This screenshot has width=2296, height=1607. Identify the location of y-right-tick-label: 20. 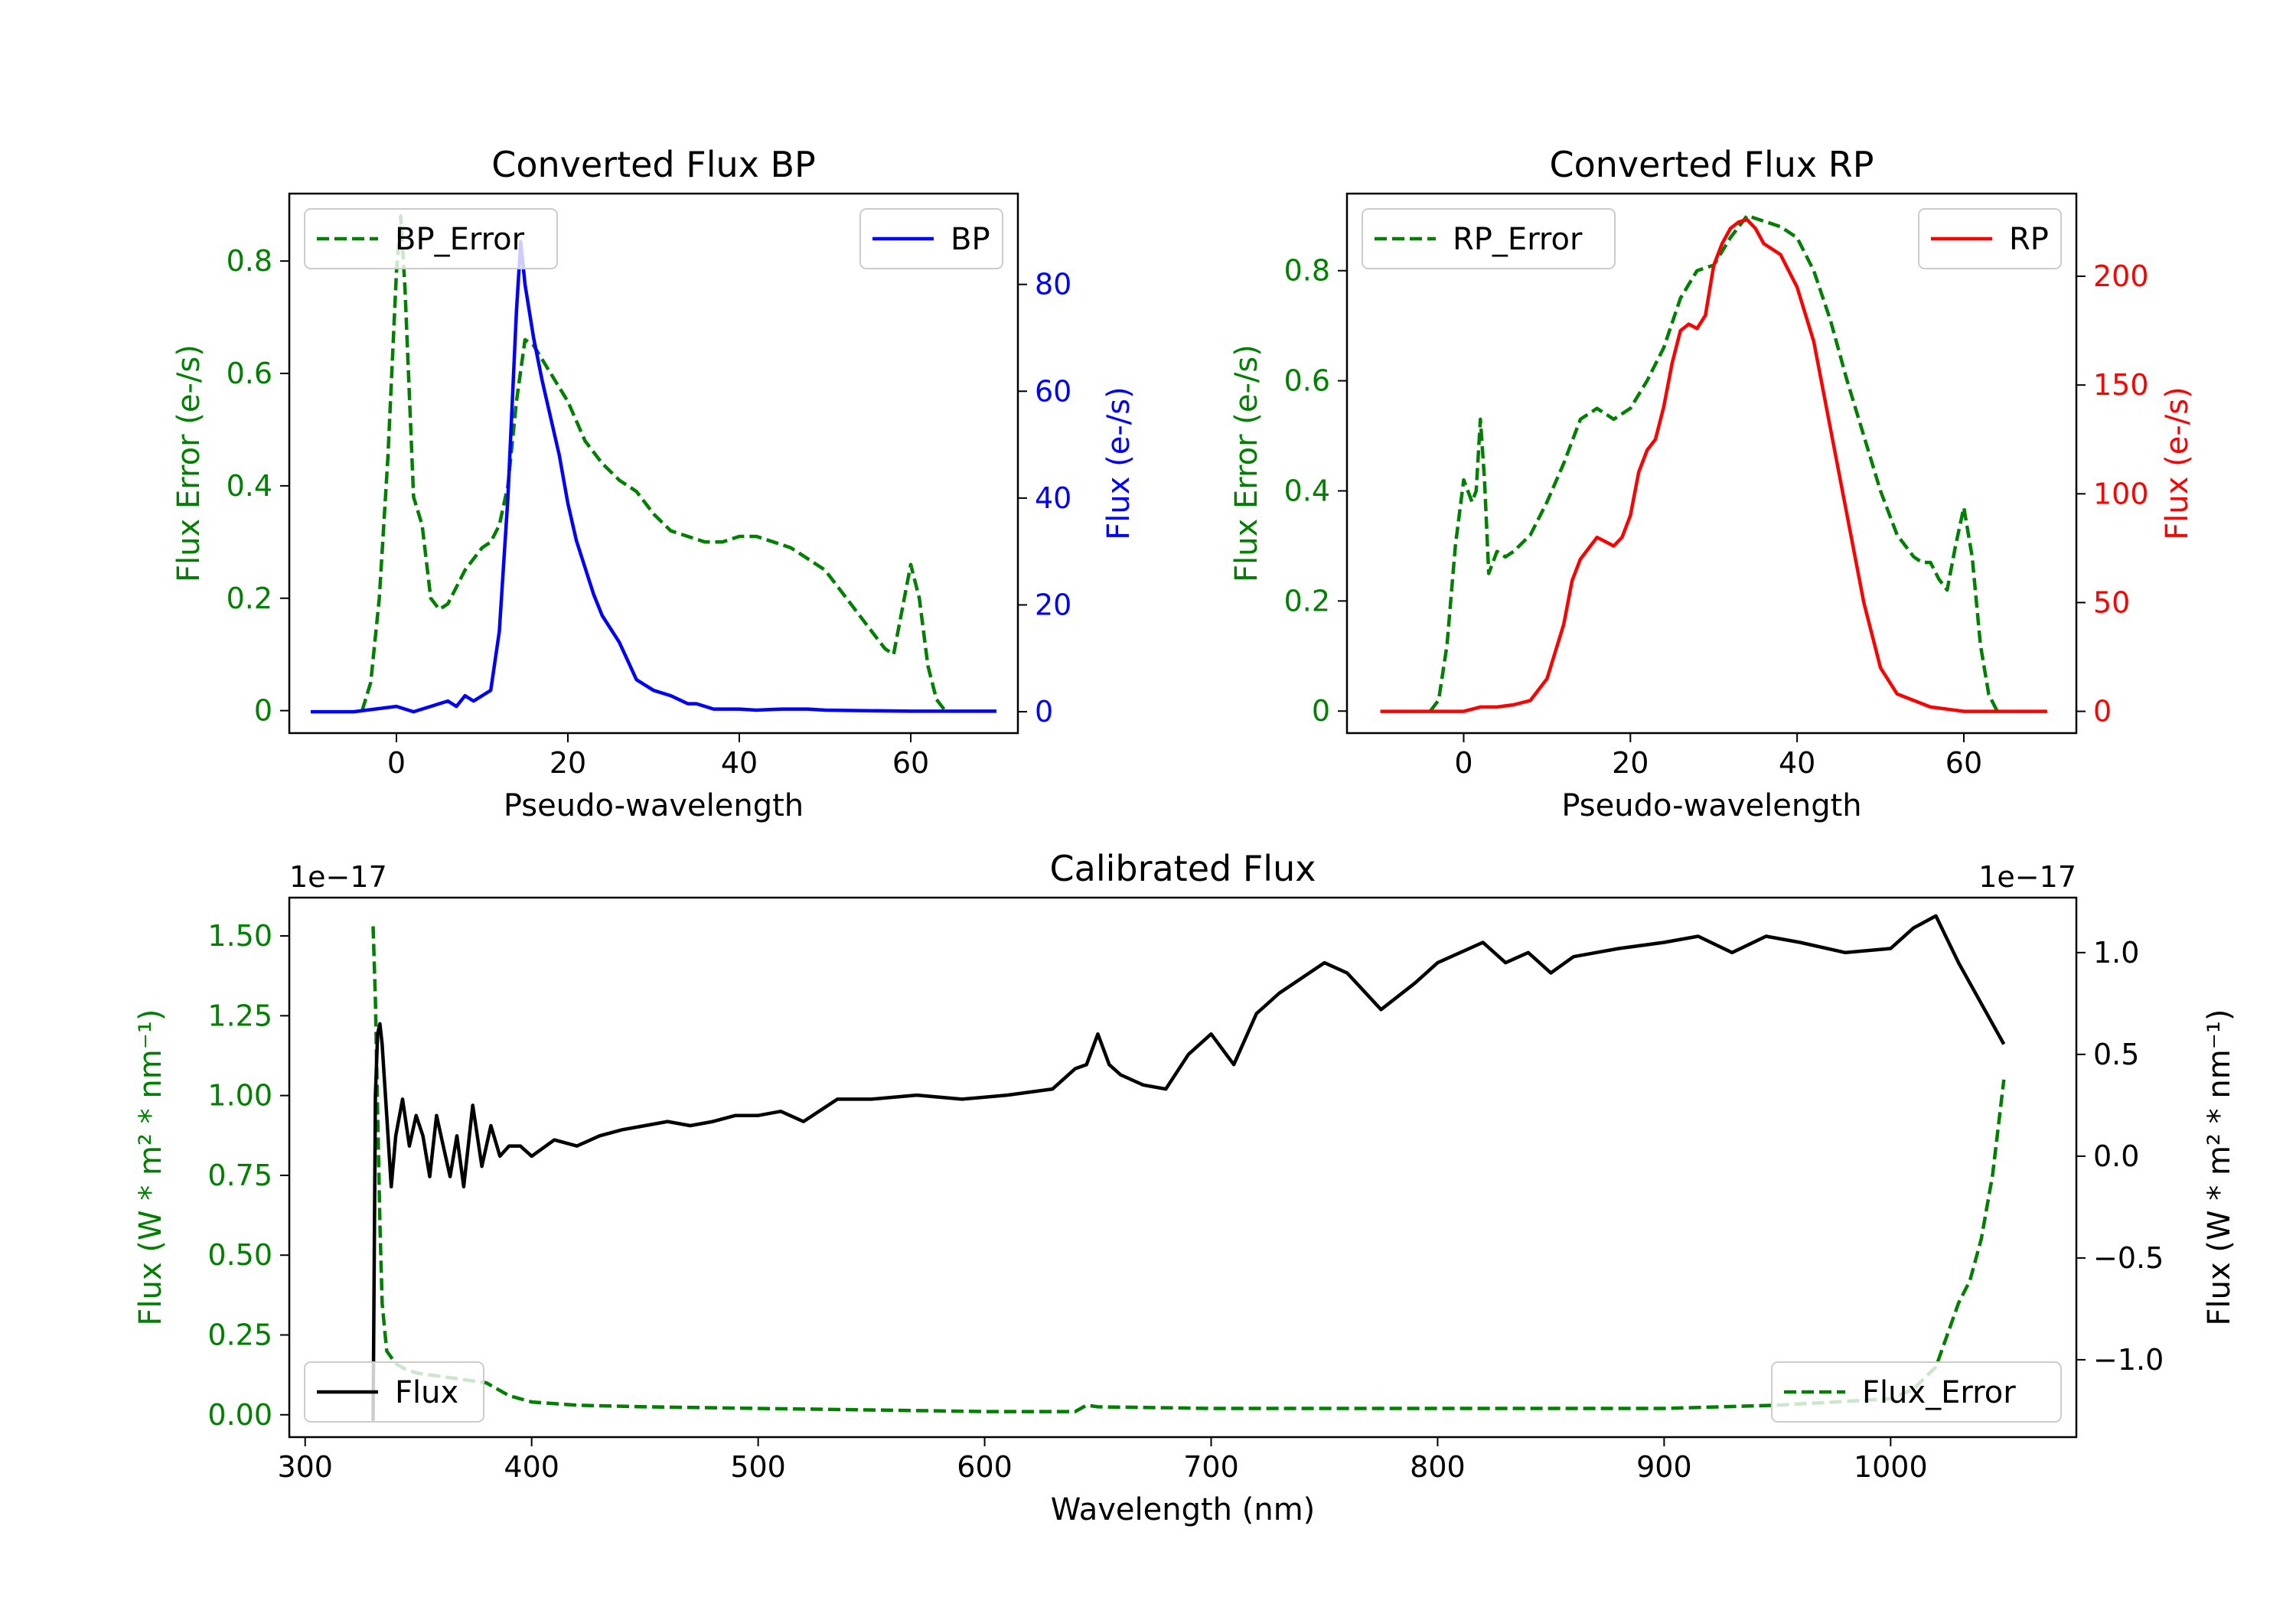
(1053, 604).